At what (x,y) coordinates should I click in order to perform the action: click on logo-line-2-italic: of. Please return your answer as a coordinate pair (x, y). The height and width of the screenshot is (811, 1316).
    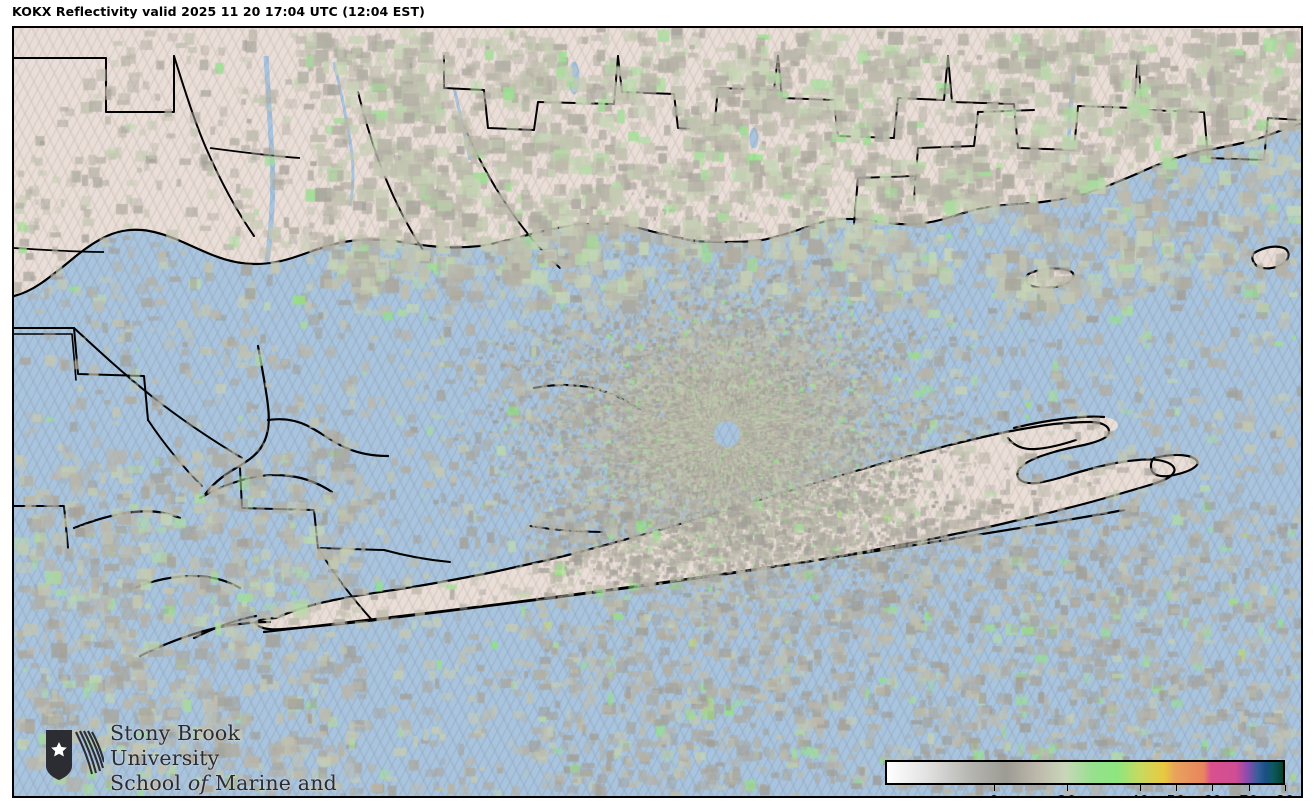
    Looking at the image, I should click on (198, 783).